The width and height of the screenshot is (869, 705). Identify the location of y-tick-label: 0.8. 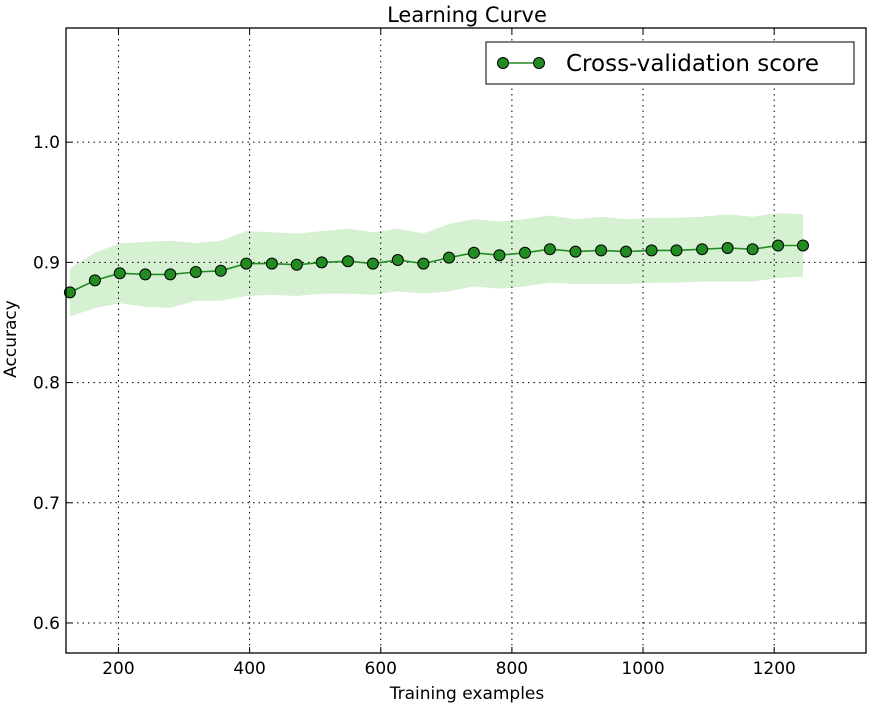
(46, 384).